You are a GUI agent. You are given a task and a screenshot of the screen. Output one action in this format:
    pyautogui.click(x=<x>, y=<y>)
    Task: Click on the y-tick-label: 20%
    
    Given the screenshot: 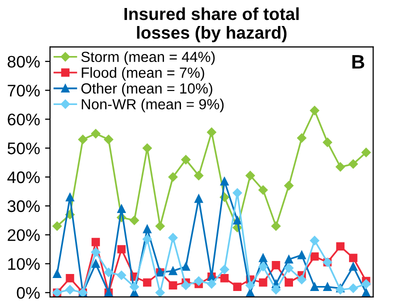 What is the action you would take?
    pyautogui.click(x=24, y=235)
    